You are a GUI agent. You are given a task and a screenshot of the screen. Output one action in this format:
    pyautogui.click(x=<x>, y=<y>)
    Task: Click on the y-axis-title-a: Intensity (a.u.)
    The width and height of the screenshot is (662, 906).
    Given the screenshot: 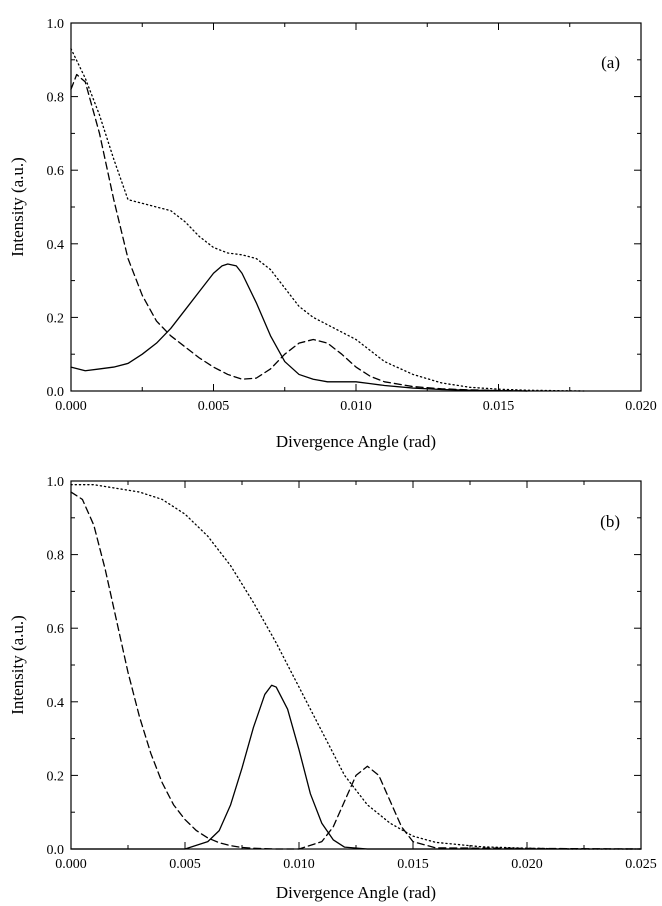 What is the action you would take?
    pyautogui.click(x=17, y=207)
    